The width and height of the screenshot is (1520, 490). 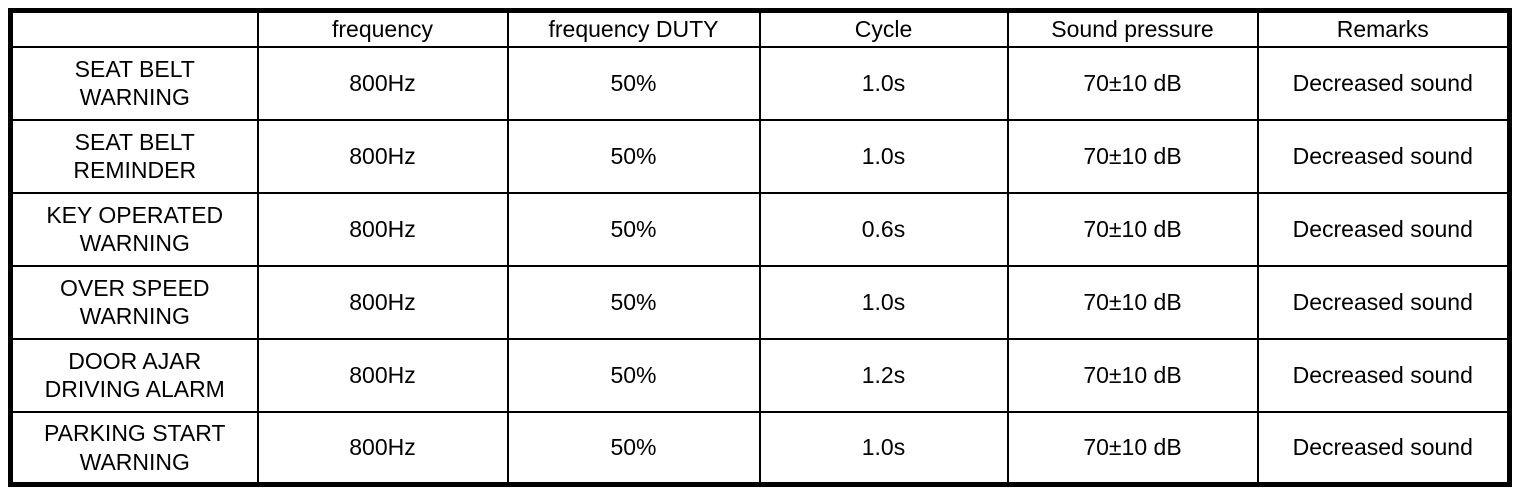 What do you see at coordinates (1383, 28) in the screenshot?
I see `column-header-remarks: Remarks` at bounding box center [1383, 28].